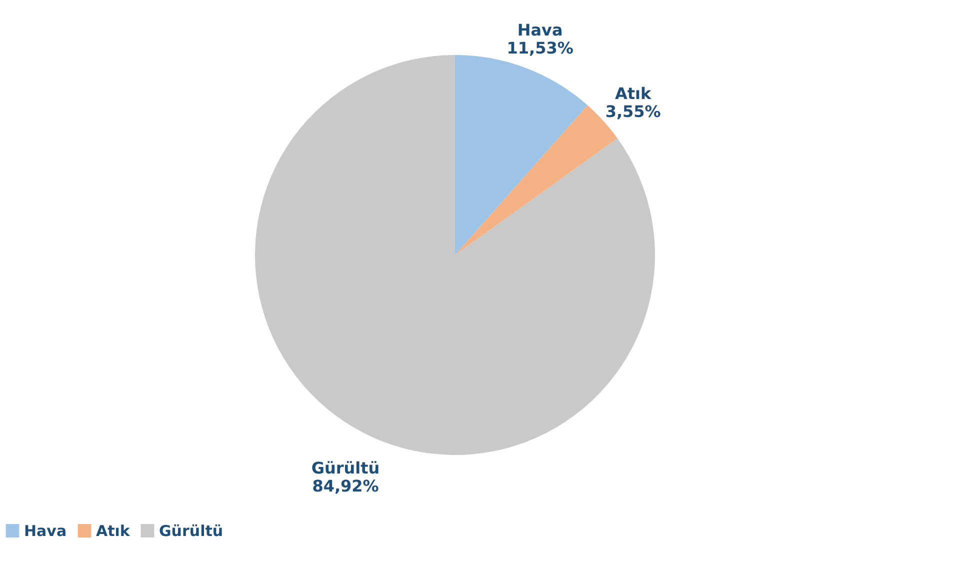  What do you see at coordinates (345, 468) in the screenshot?
I see `slice-label: Gürültü` at bounding box center [345, 468].